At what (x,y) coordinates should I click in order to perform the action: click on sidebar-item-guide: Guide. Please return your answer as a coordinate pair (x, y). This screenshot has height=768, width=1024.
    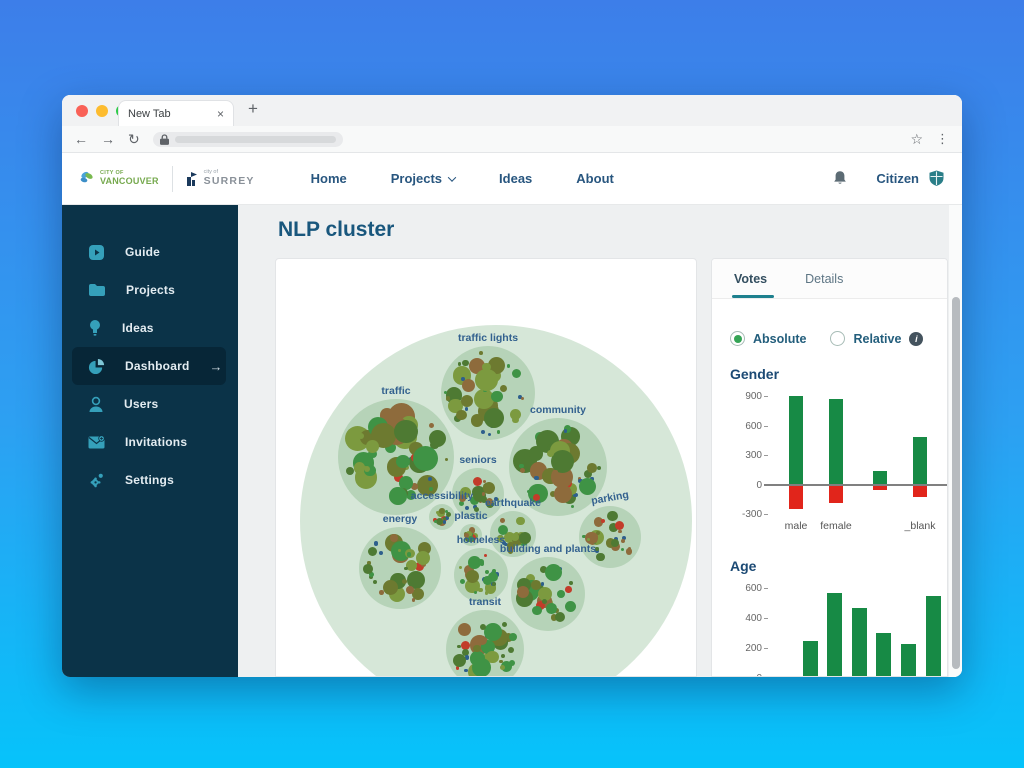
    Looking at the image, I should click on (149, 252).